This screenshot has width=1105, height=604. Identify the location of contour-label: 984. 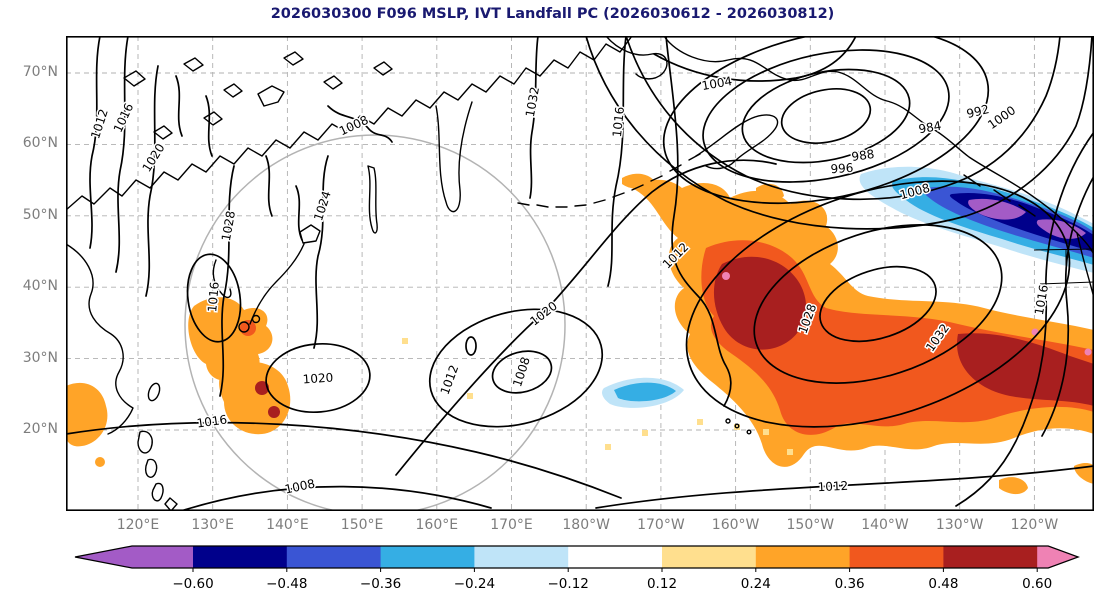
(929, 128).